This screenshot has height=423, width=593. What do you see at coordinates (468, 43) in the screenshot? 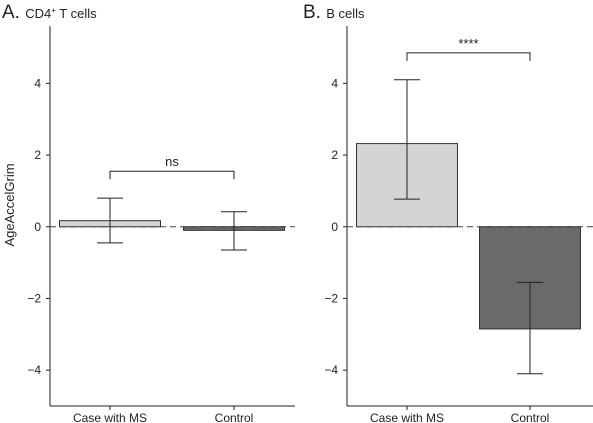
I see `significance-label: ****` at bounding box center [468, 43].